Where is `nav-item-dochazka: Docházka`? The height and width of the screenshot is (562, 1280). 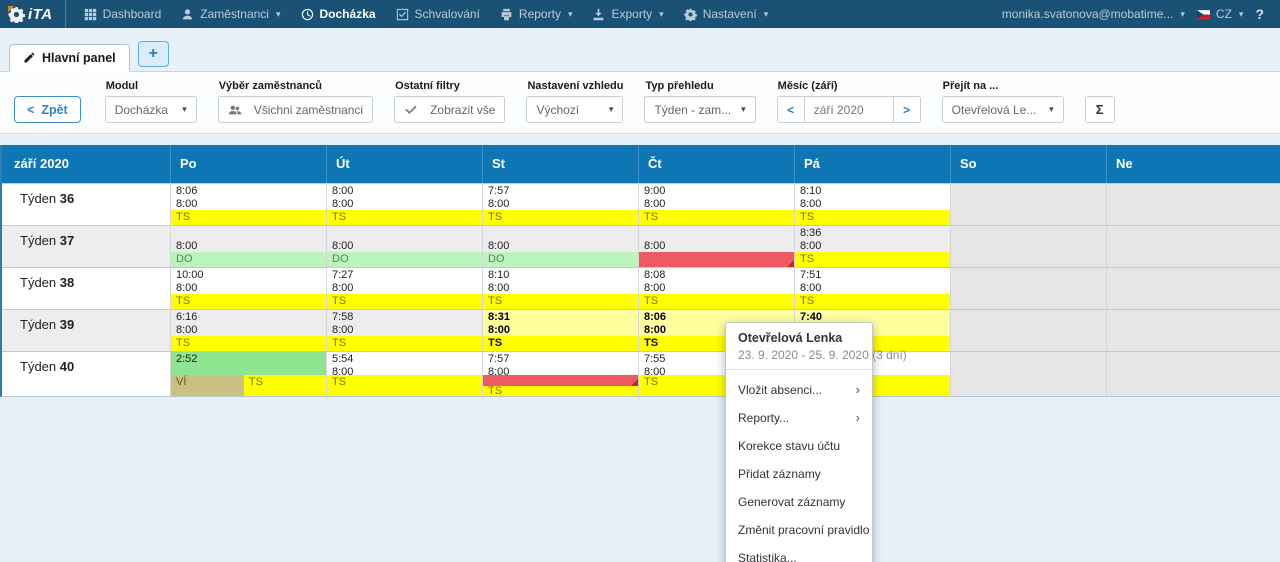 nav-item-dochazka: Docházka is located at coordinates (338, 14).